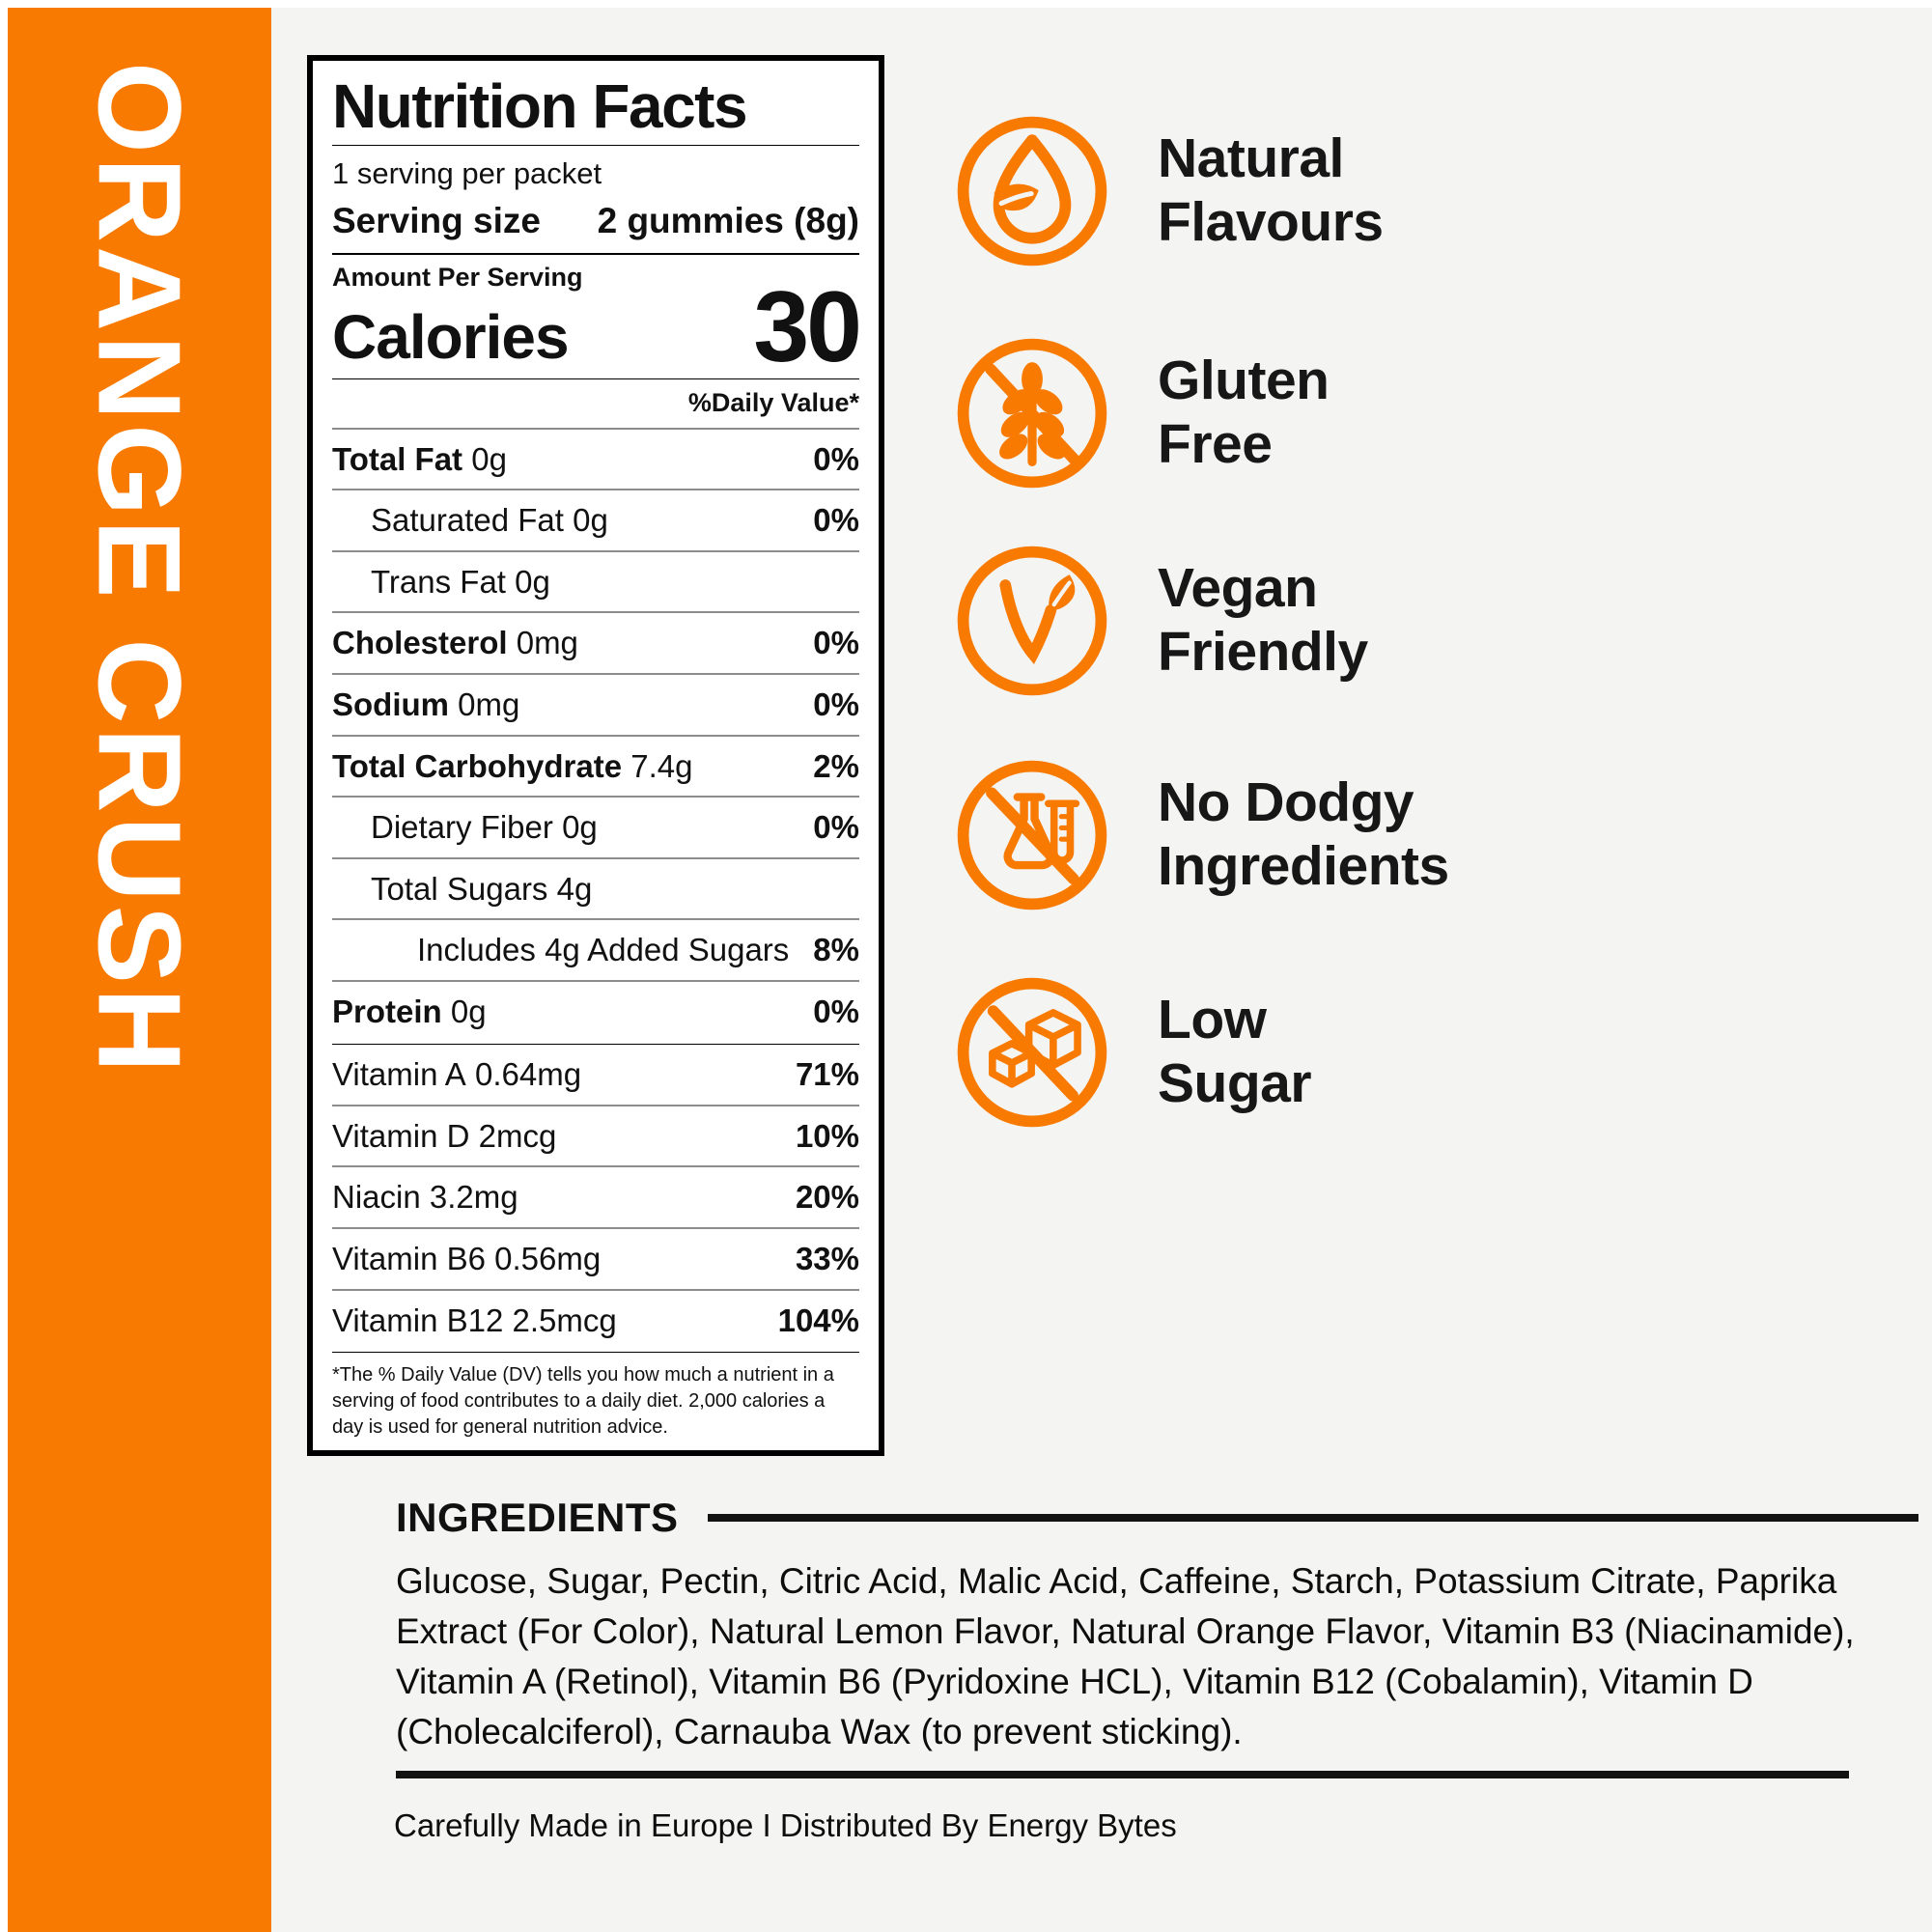  Describe the element at coordinates (596, 888) in the screenshot. I see `nutrient-row-total-sugars: Total Sugars 4g` at that location.